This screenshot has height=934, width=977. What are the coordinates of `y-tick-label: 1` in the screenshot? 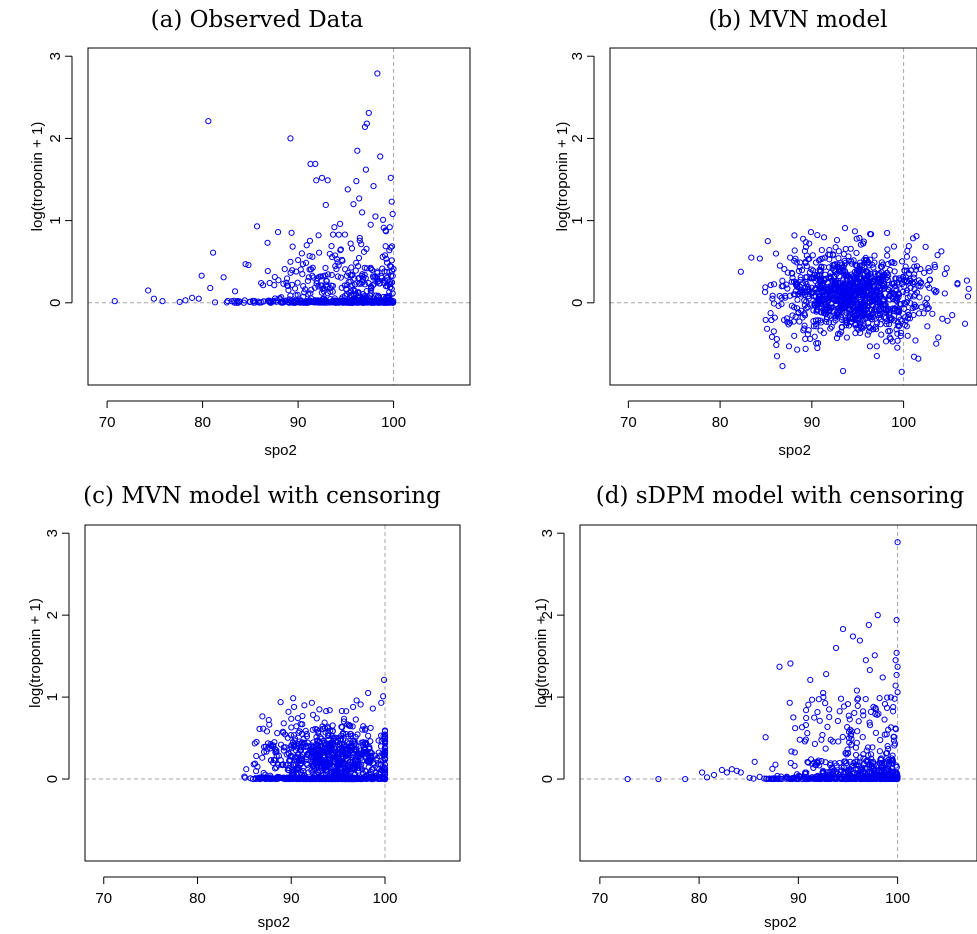 It's located at (52, 697).